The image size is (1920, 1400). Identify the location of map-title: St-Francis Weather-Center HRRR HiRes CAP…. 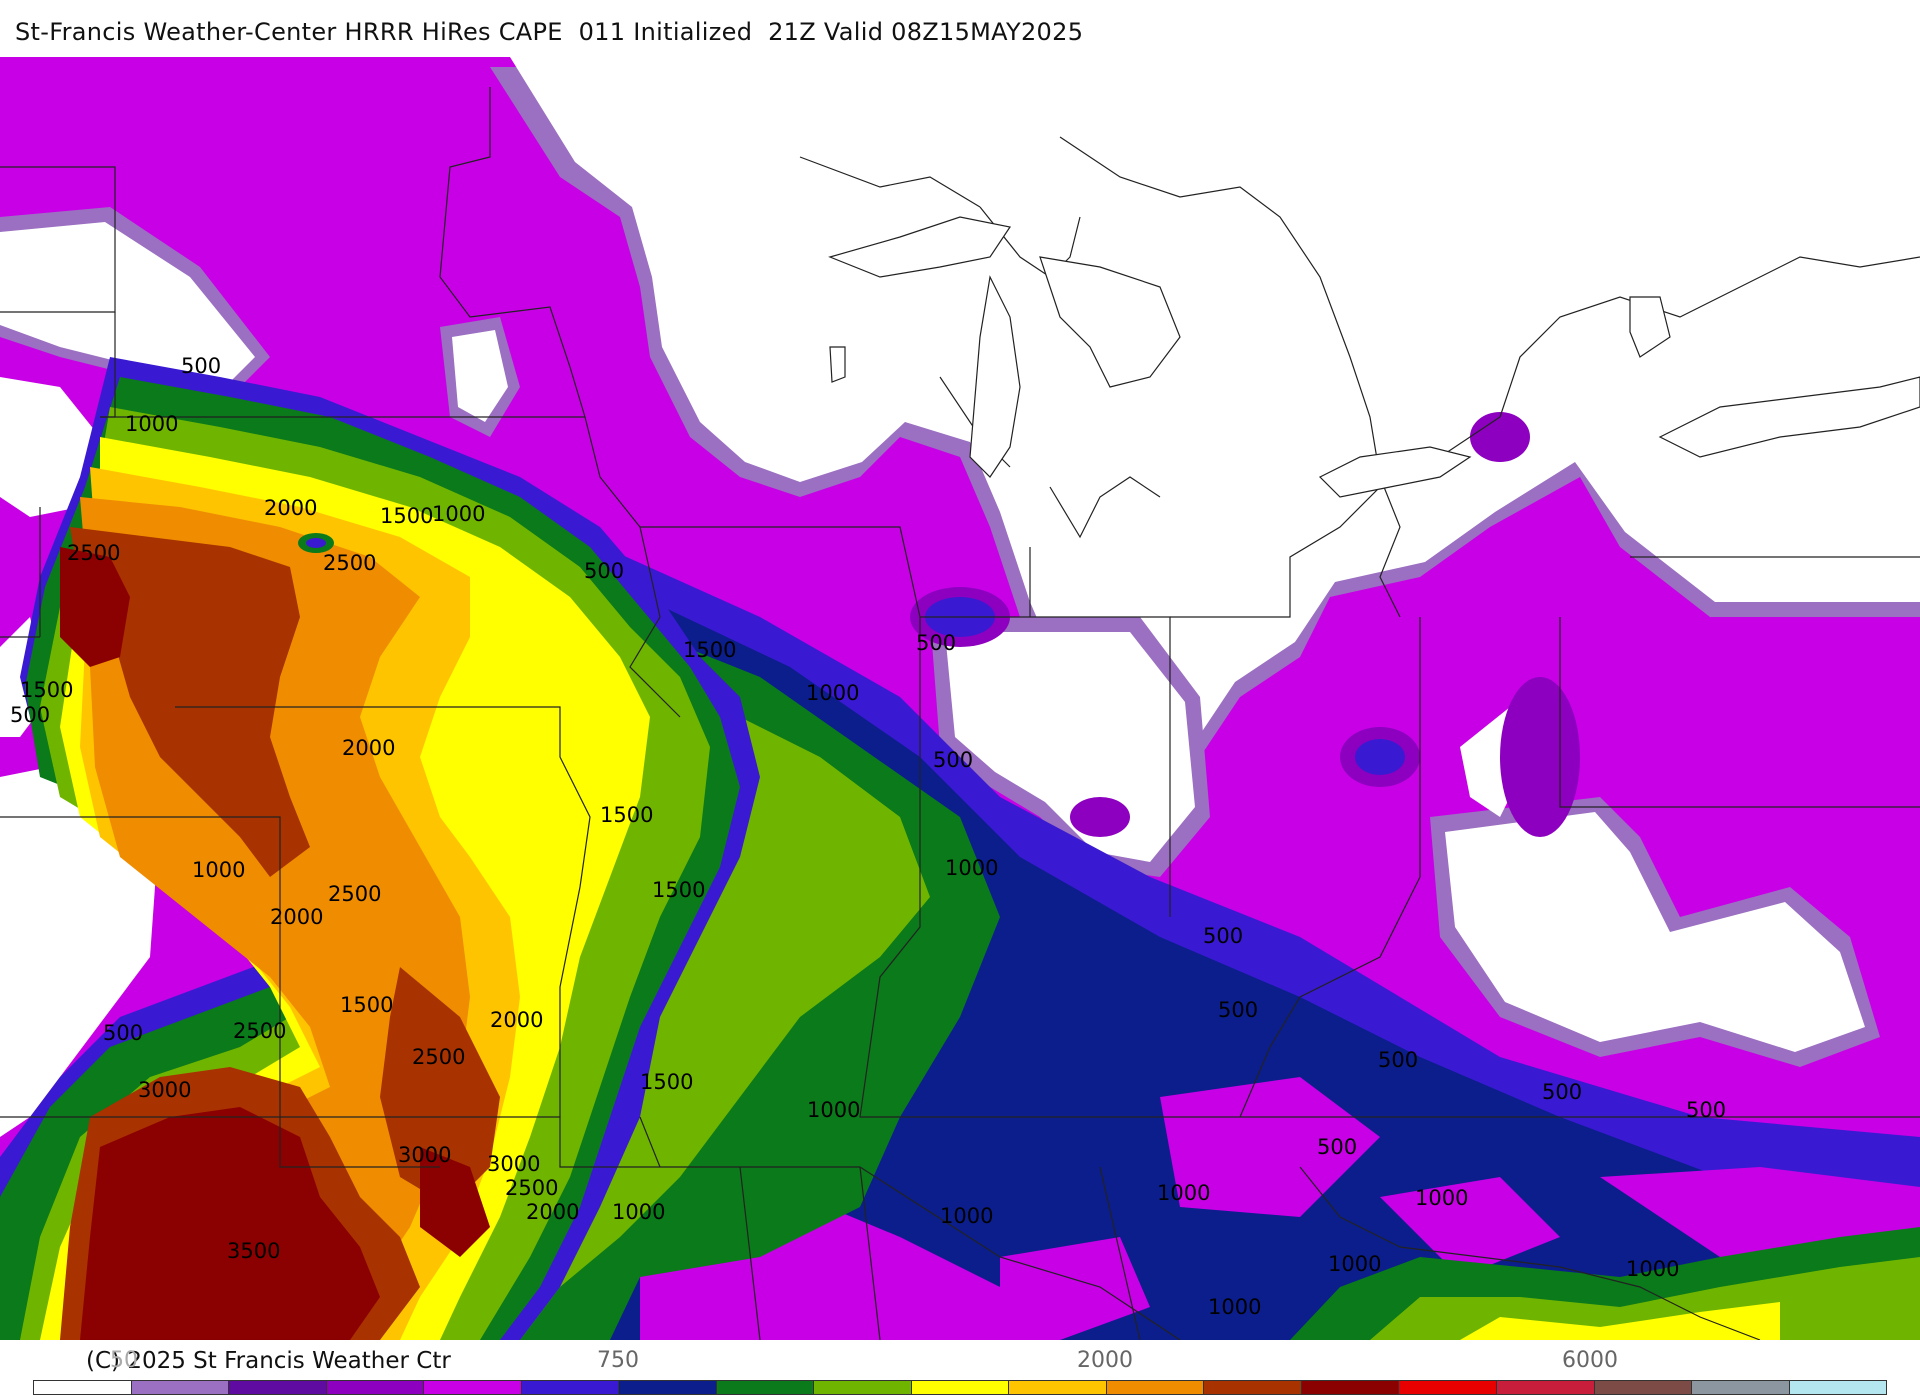
(549, 32).